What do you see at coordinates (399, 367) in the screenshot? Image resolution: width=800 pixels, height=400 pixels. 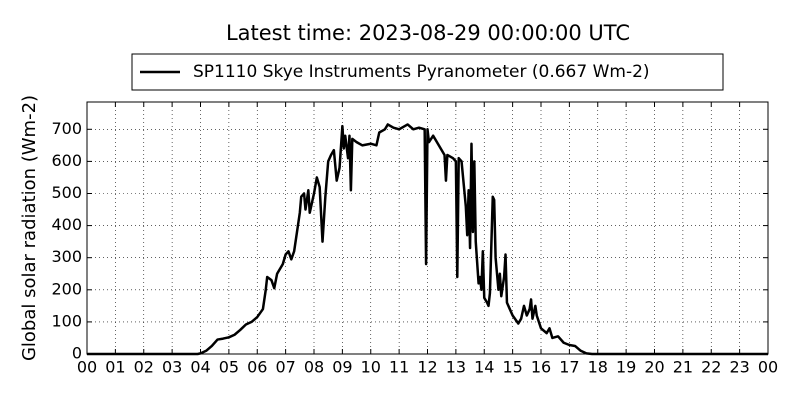 I see `x-tick-label: 11` at bounding box center [399, 367].